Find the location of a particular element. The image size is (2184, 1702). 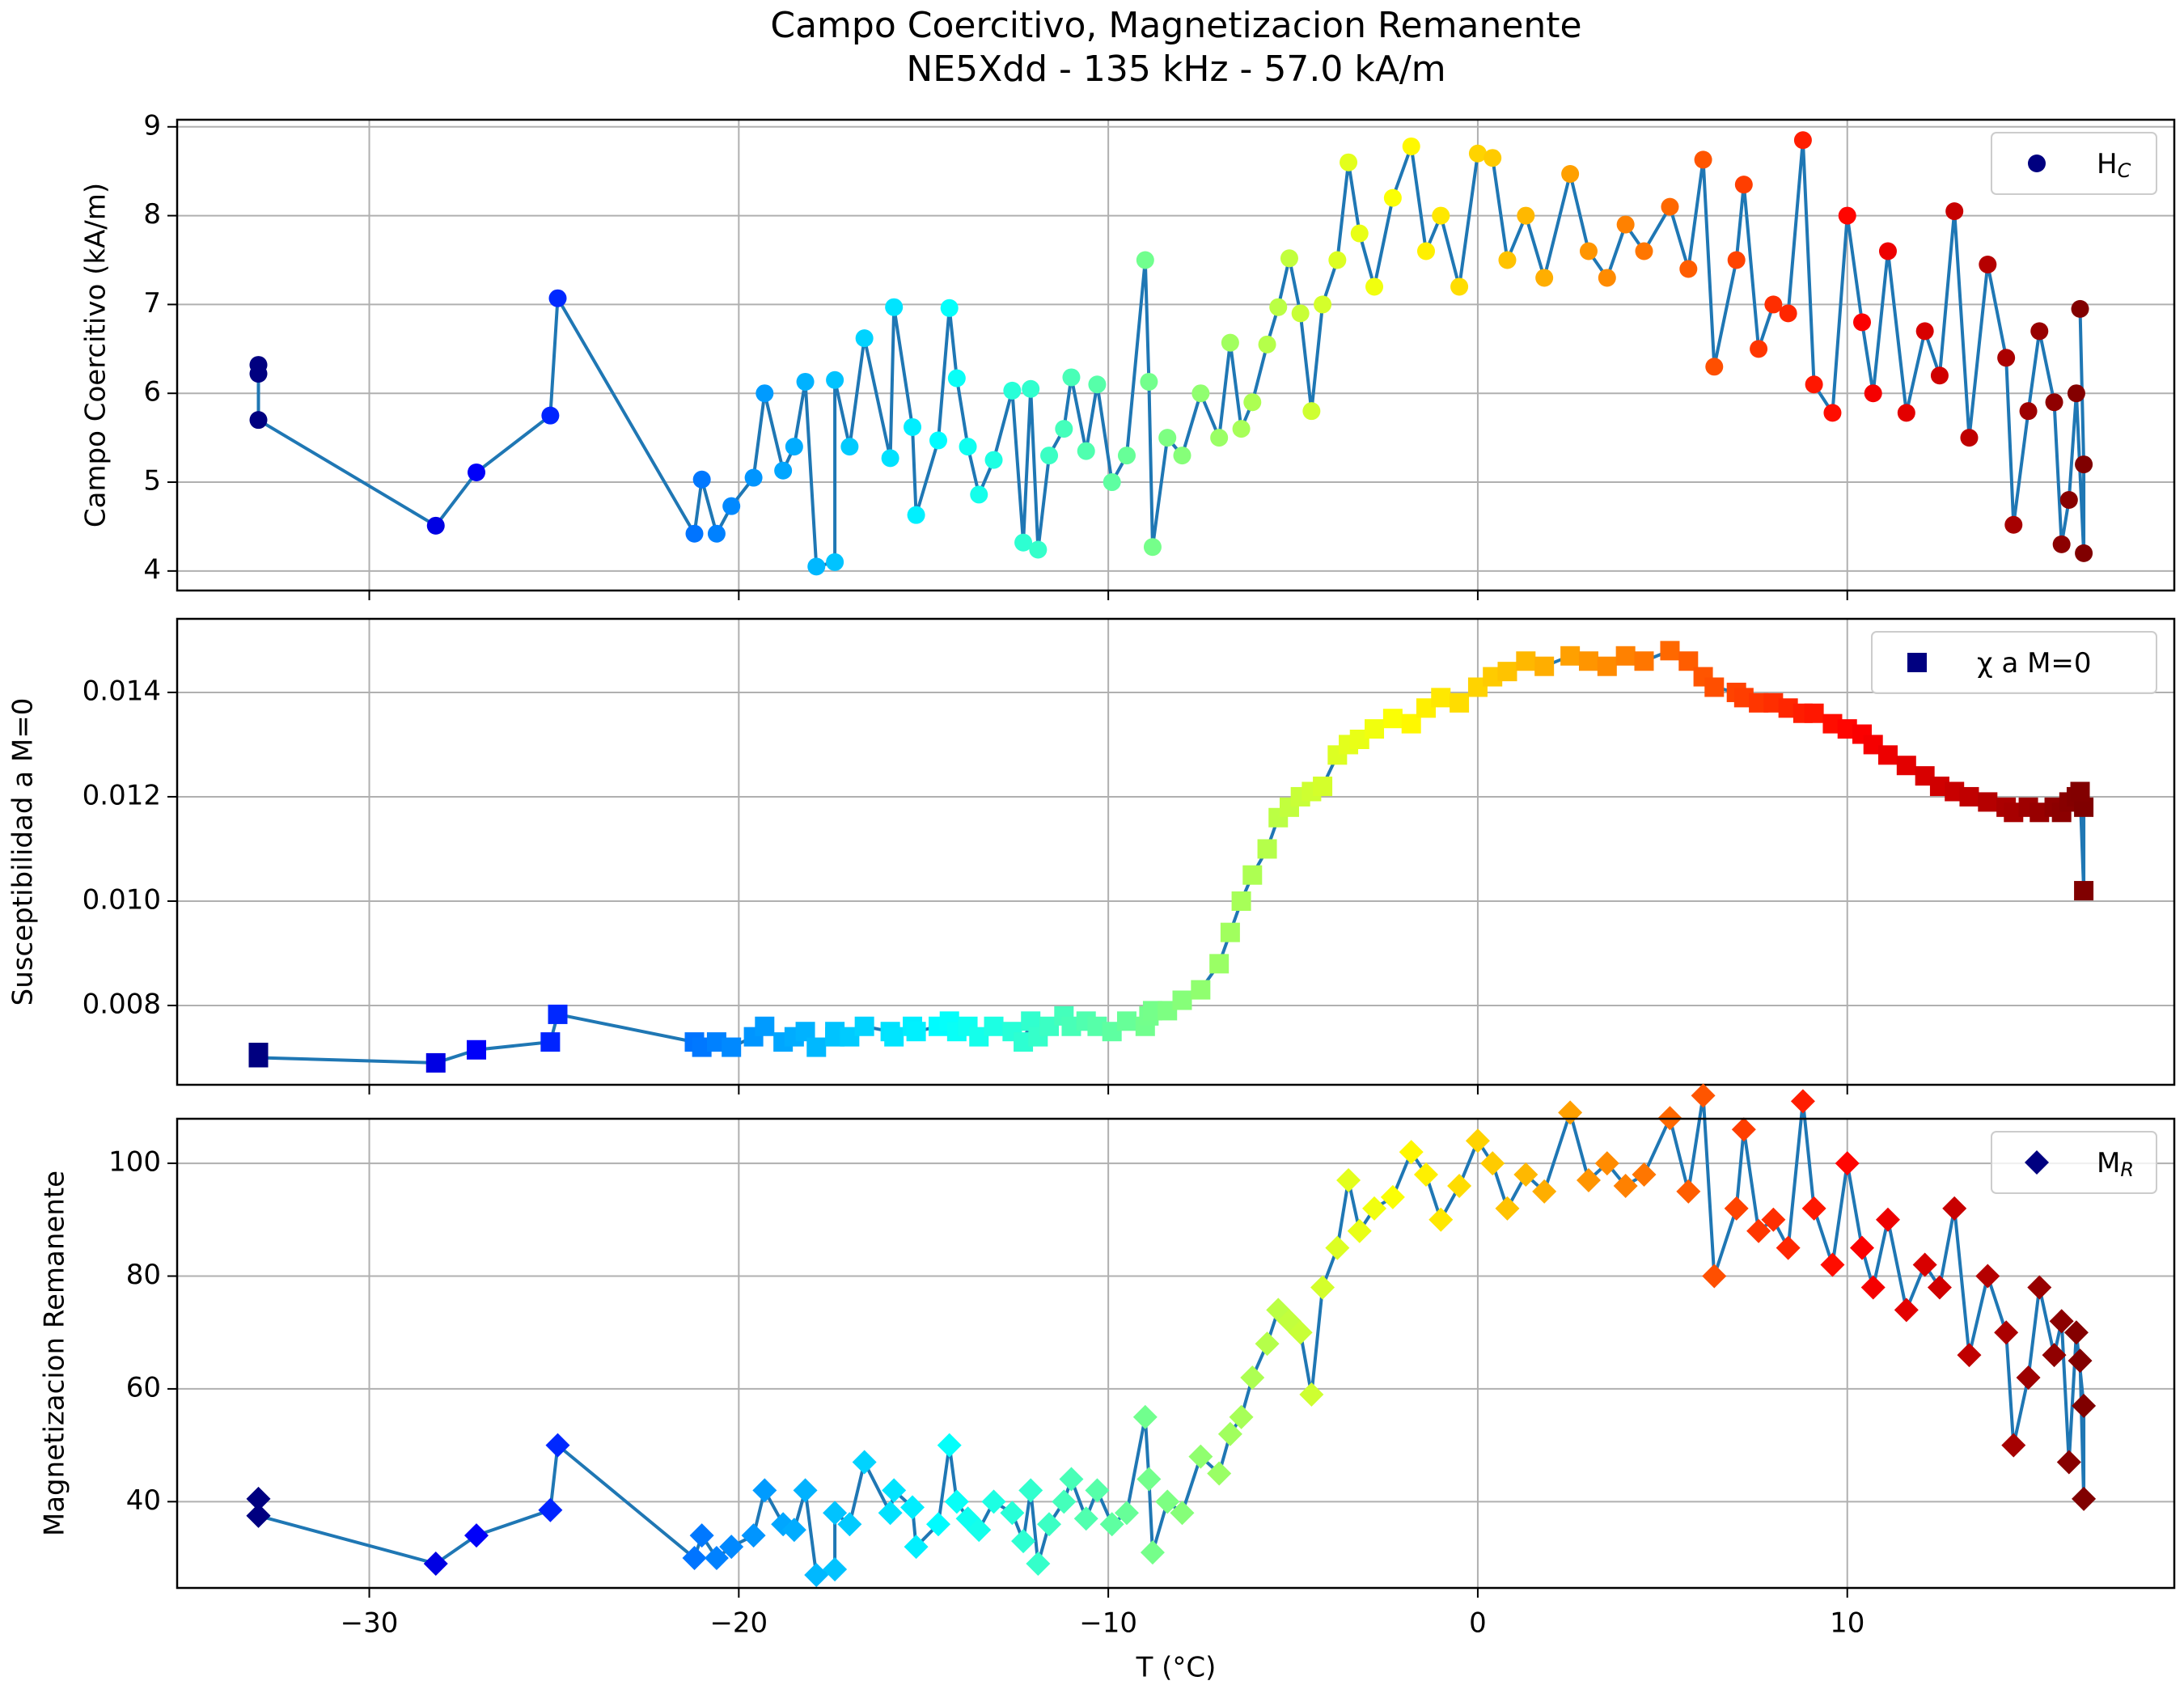

y-tick-label: 60 is located at coordinates (143, 1387).